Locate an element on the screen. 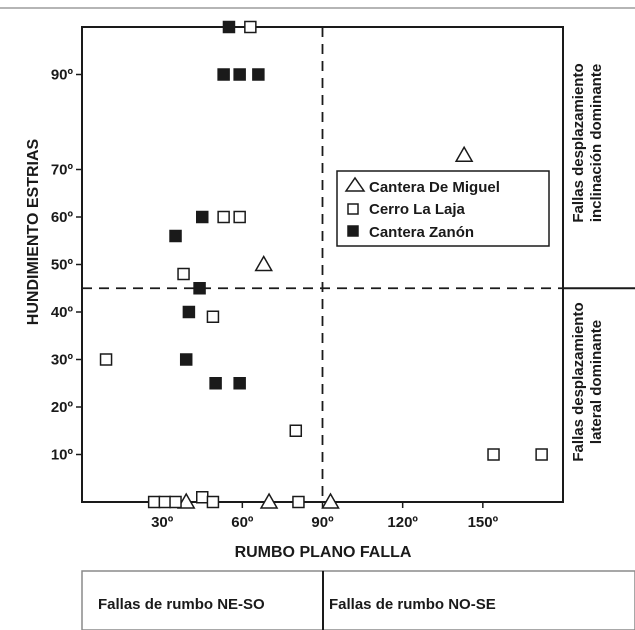 This screenshot has height=630, width=635. x-tick-label: 30º is located at coordinates (162, 522).